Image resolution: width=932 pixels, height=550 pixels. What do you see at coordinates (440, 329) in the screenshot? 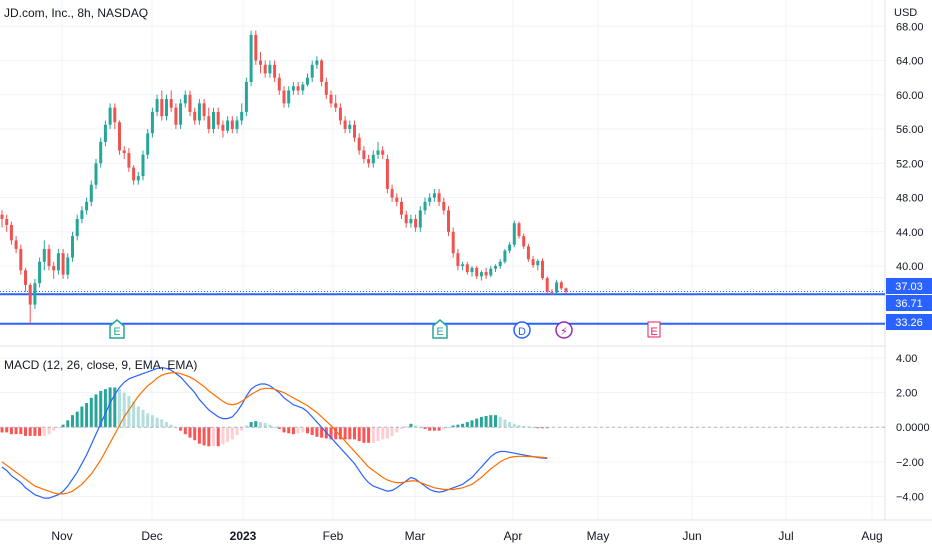
I see `event-marker-earnings: E` at bounding box center [440, 329].